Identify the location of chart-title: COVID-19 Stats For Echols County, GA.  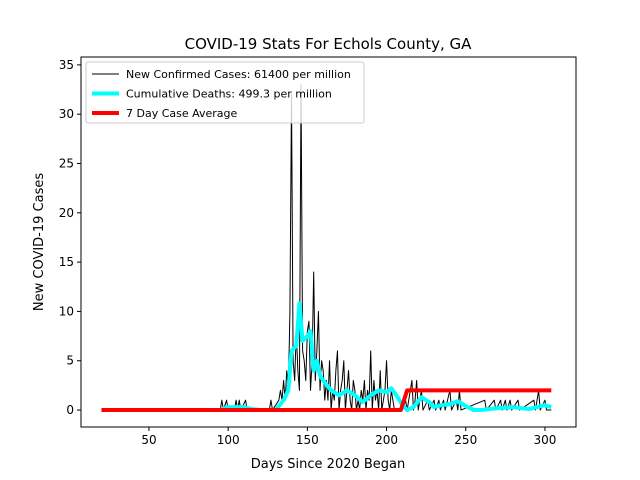
(329, 44).